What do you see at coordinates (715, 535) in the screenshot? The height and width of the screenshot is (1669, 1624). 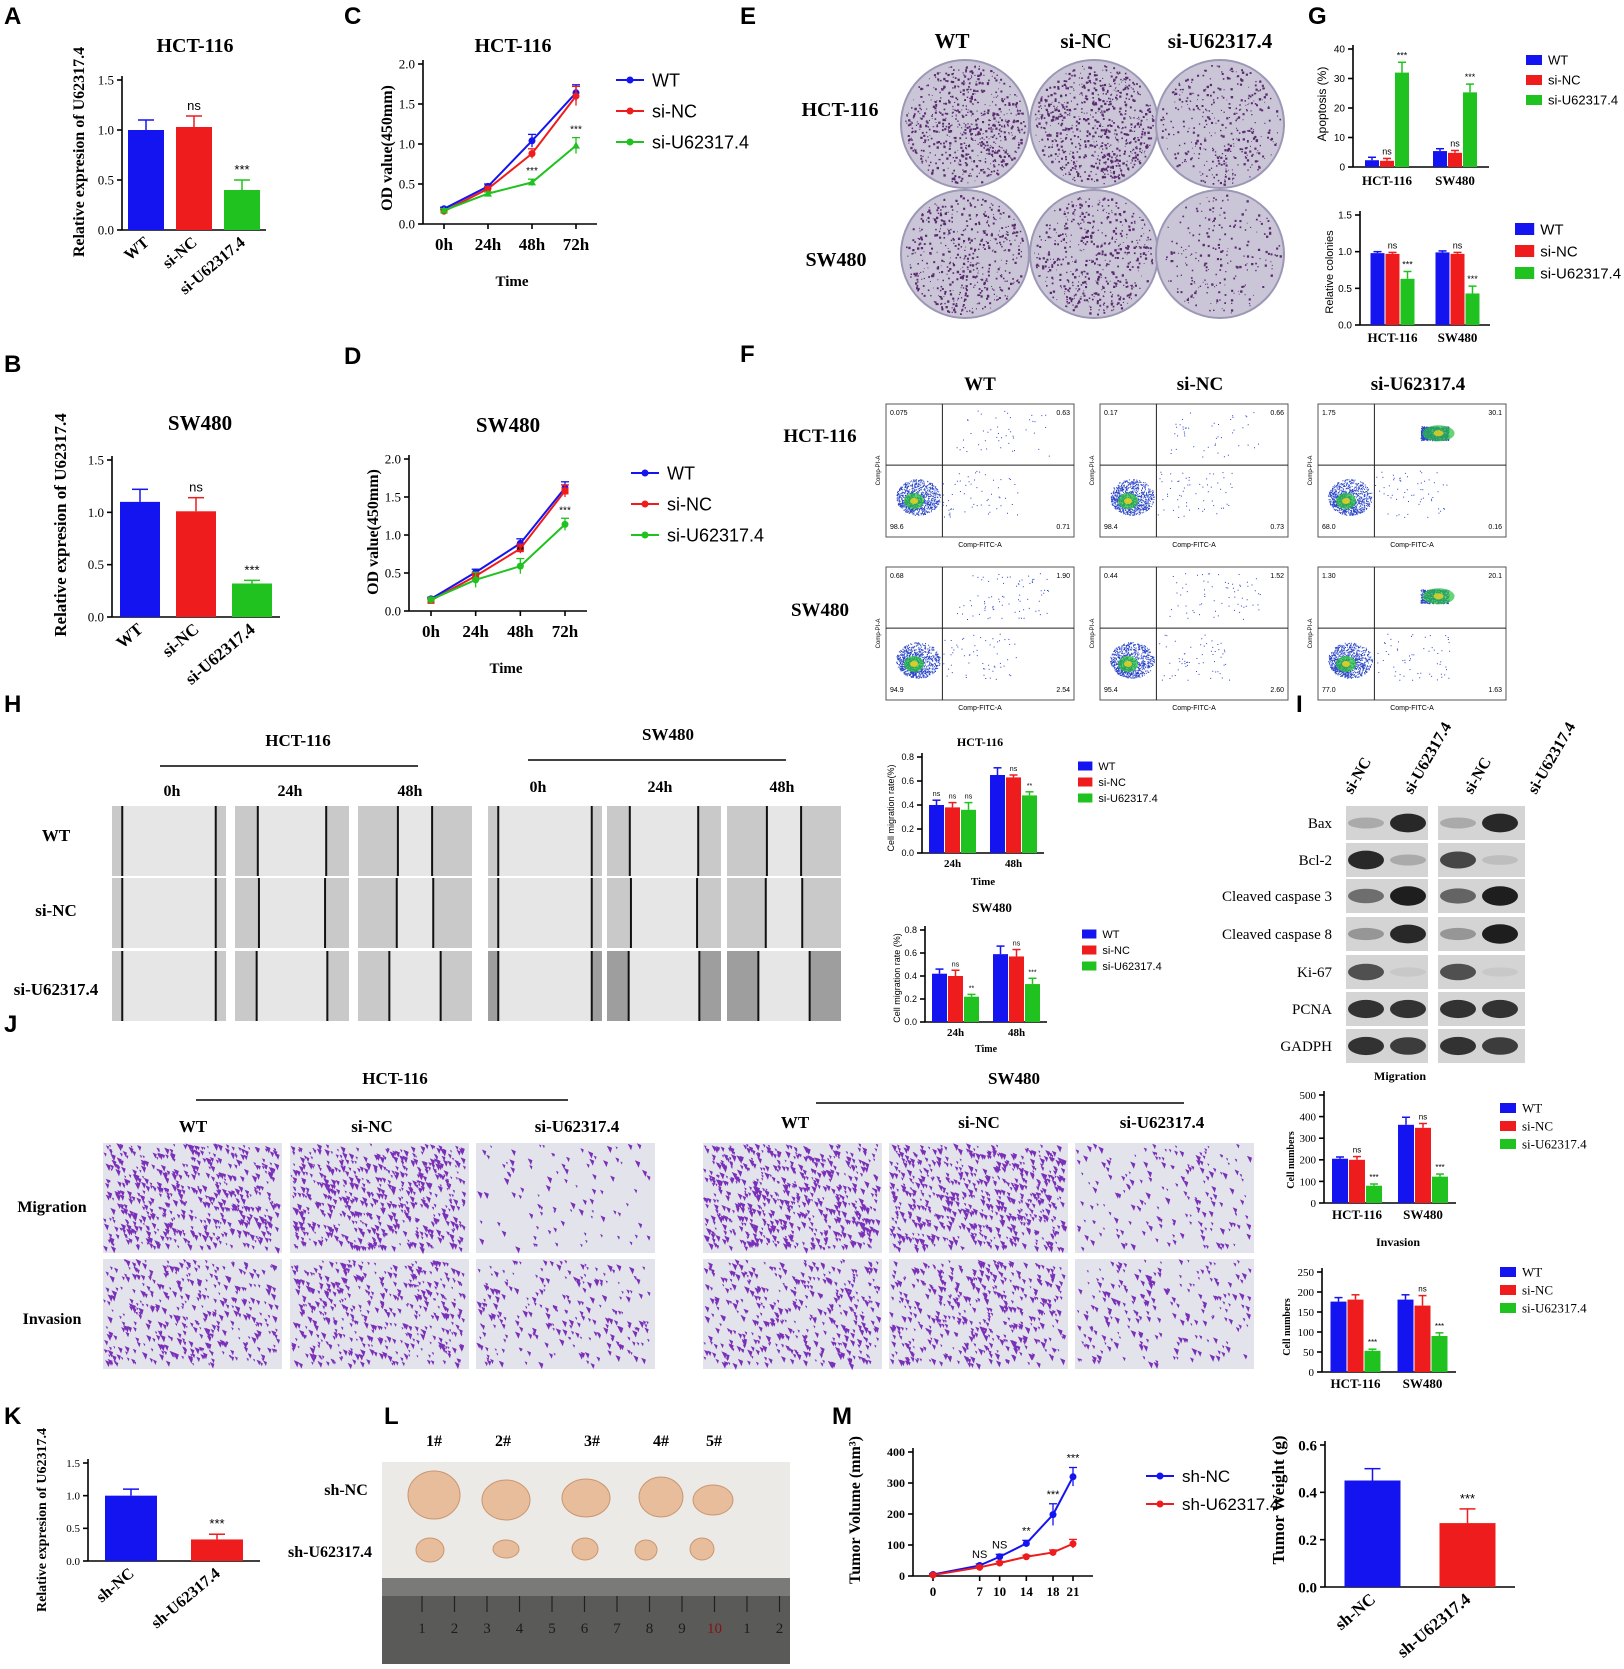 I see `legend-label: si-U62317.4` at bounding box center [715, 535].